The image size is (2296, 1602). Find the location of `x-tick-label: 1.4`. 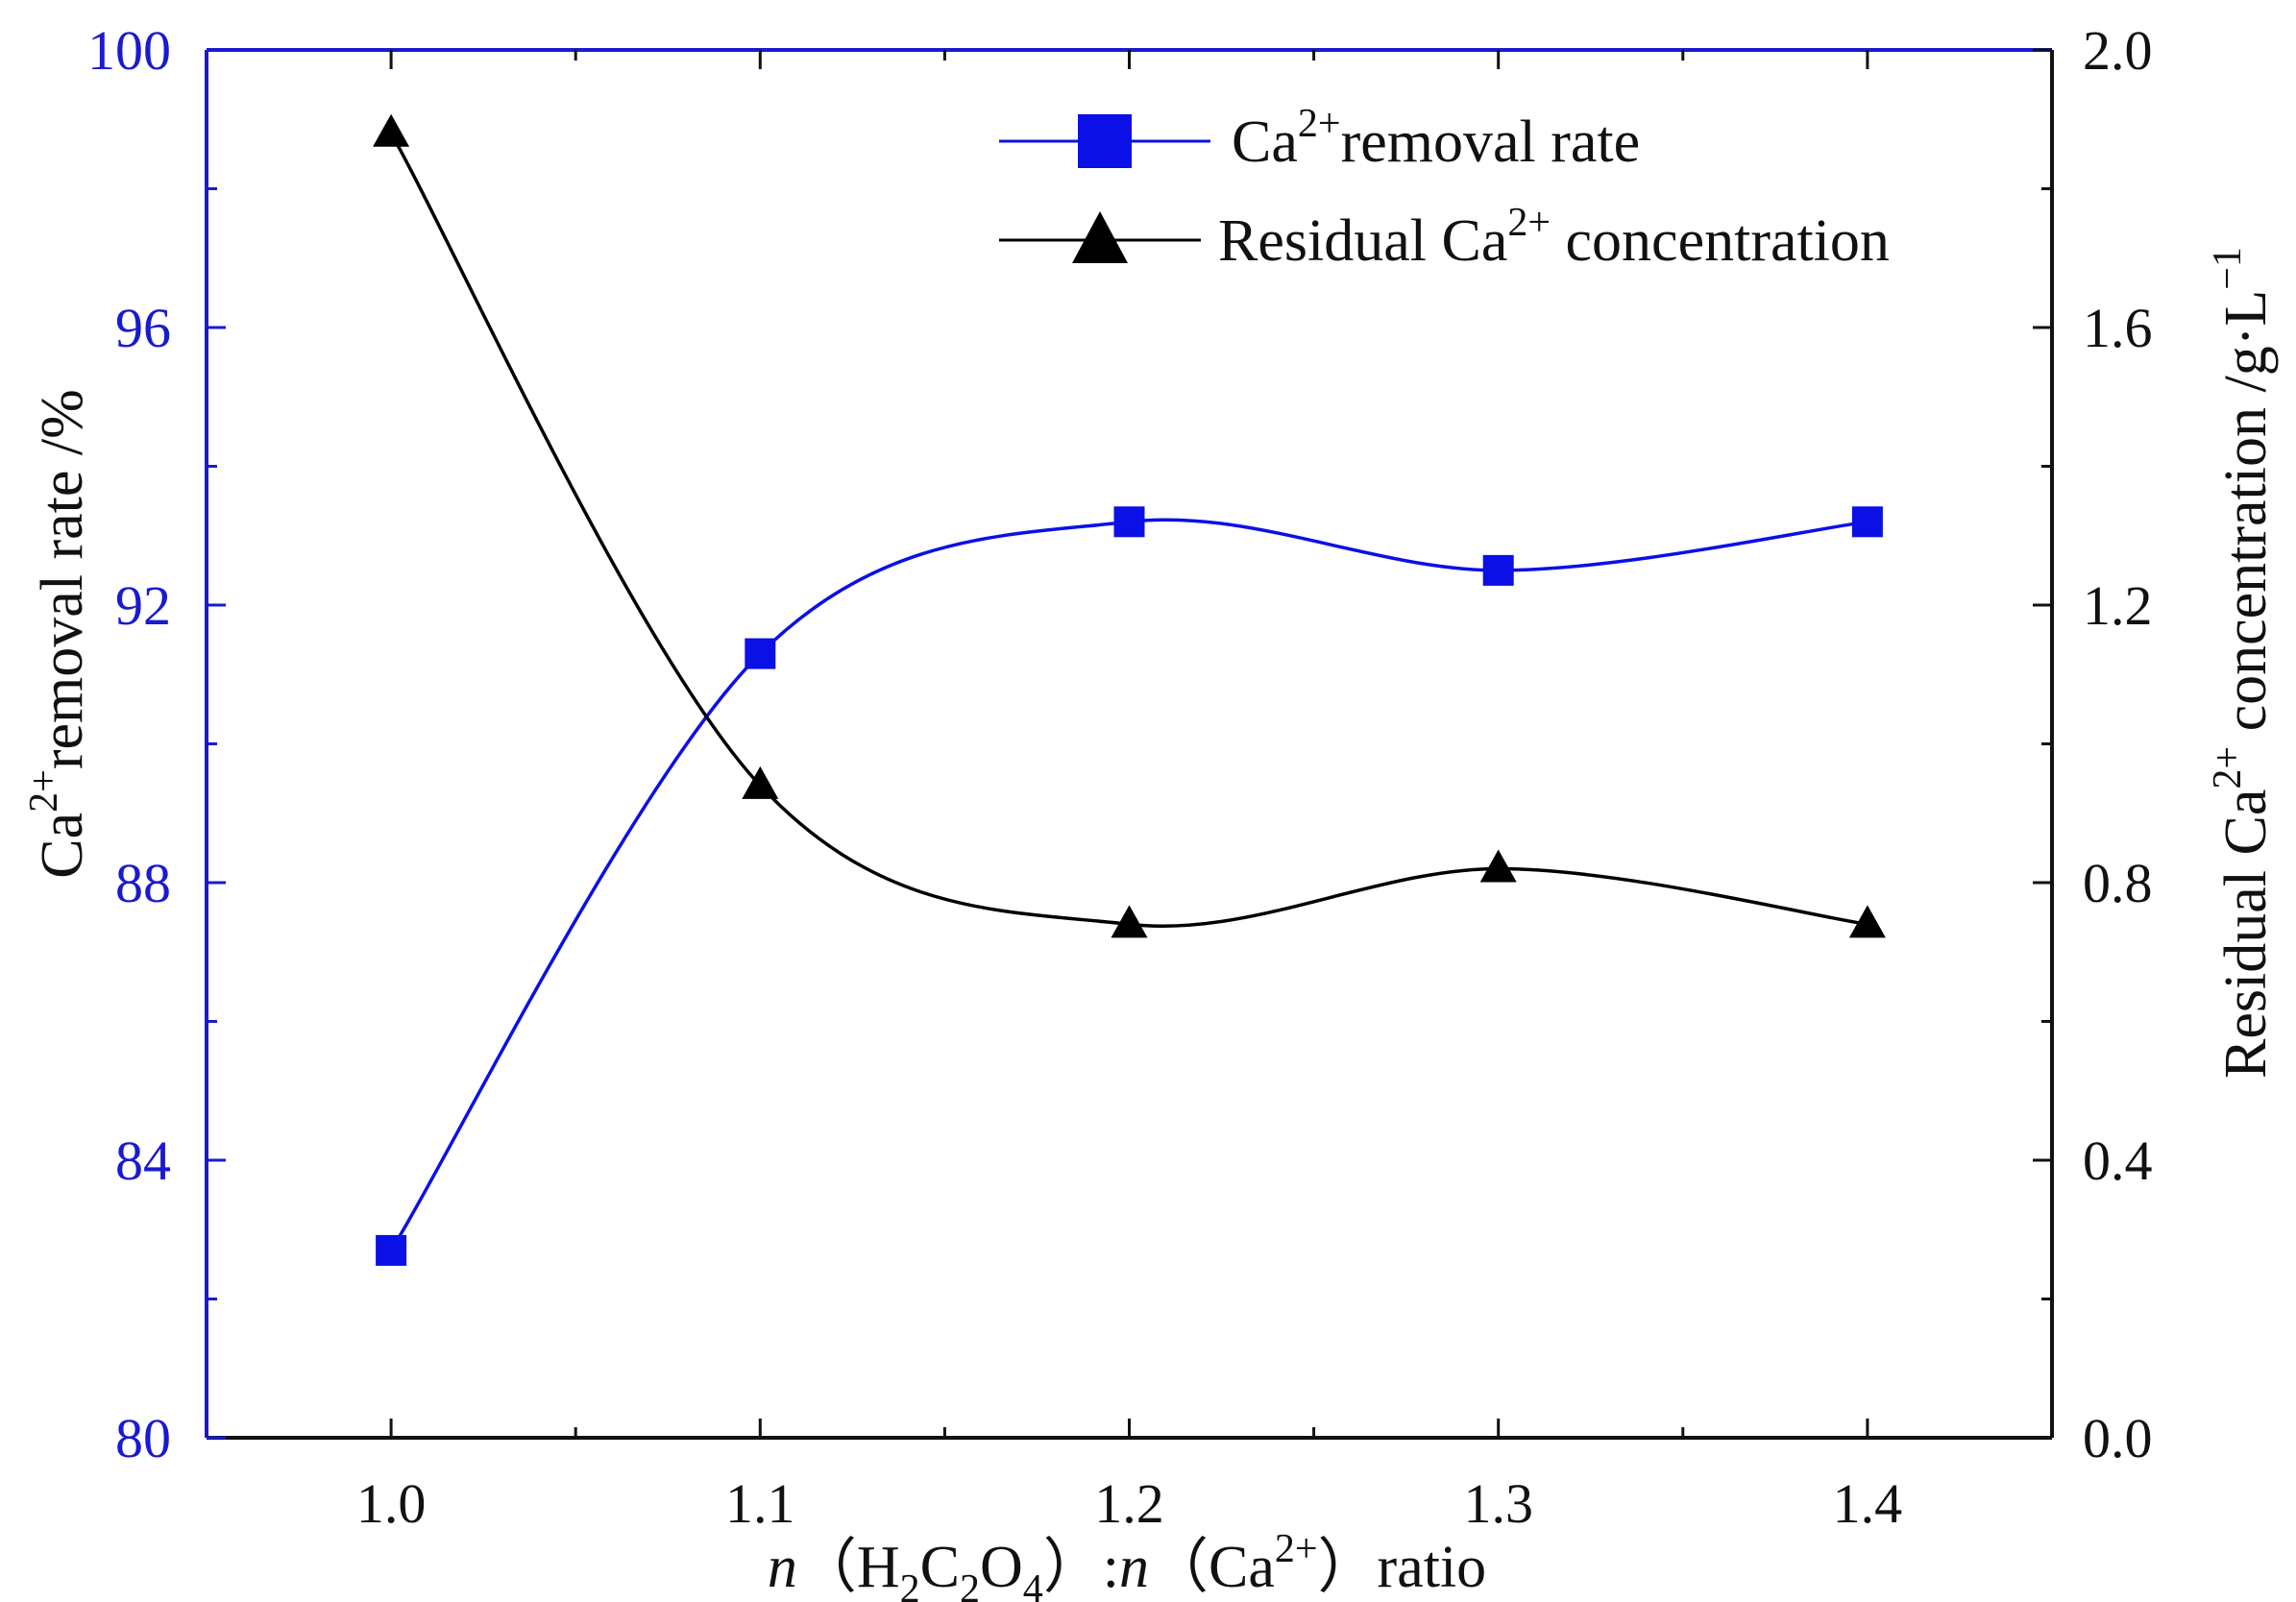

x-tick-label: 1.4 is located at coordinates (1868, 1504).